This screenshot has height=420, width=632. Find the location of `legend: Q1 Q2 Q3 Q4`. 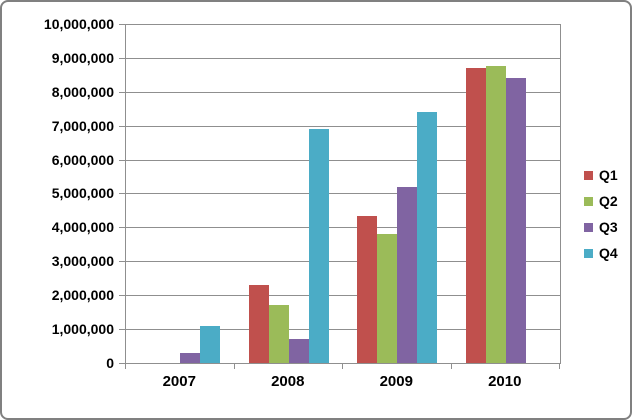

legend: Q1 Q2 Q3 Q4 is located at coordinates (601, 214).